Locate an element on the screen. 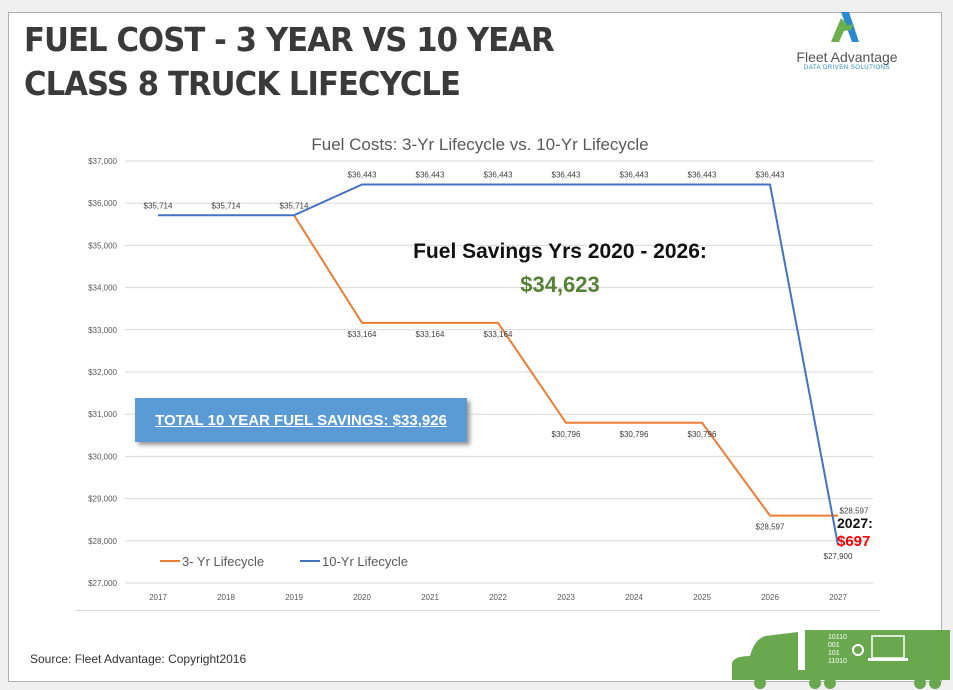  legend-label: 10-Yr Lifecycle is located at coordinates (365, 561).